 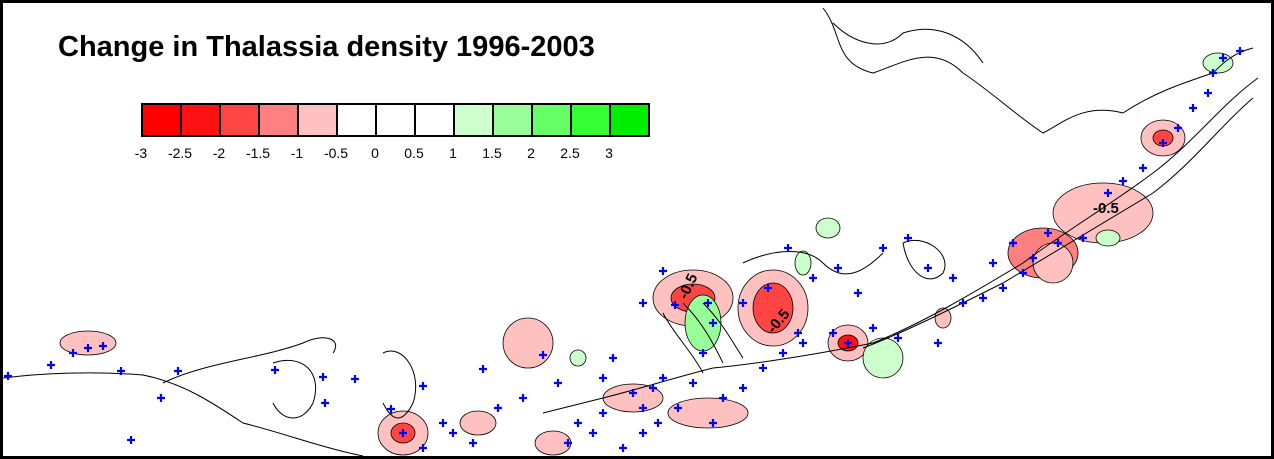 What do you see at coordinates (219, 153) in the screenshot?
I see `legend-tick-label: -2` at bounding box center [219, 153].